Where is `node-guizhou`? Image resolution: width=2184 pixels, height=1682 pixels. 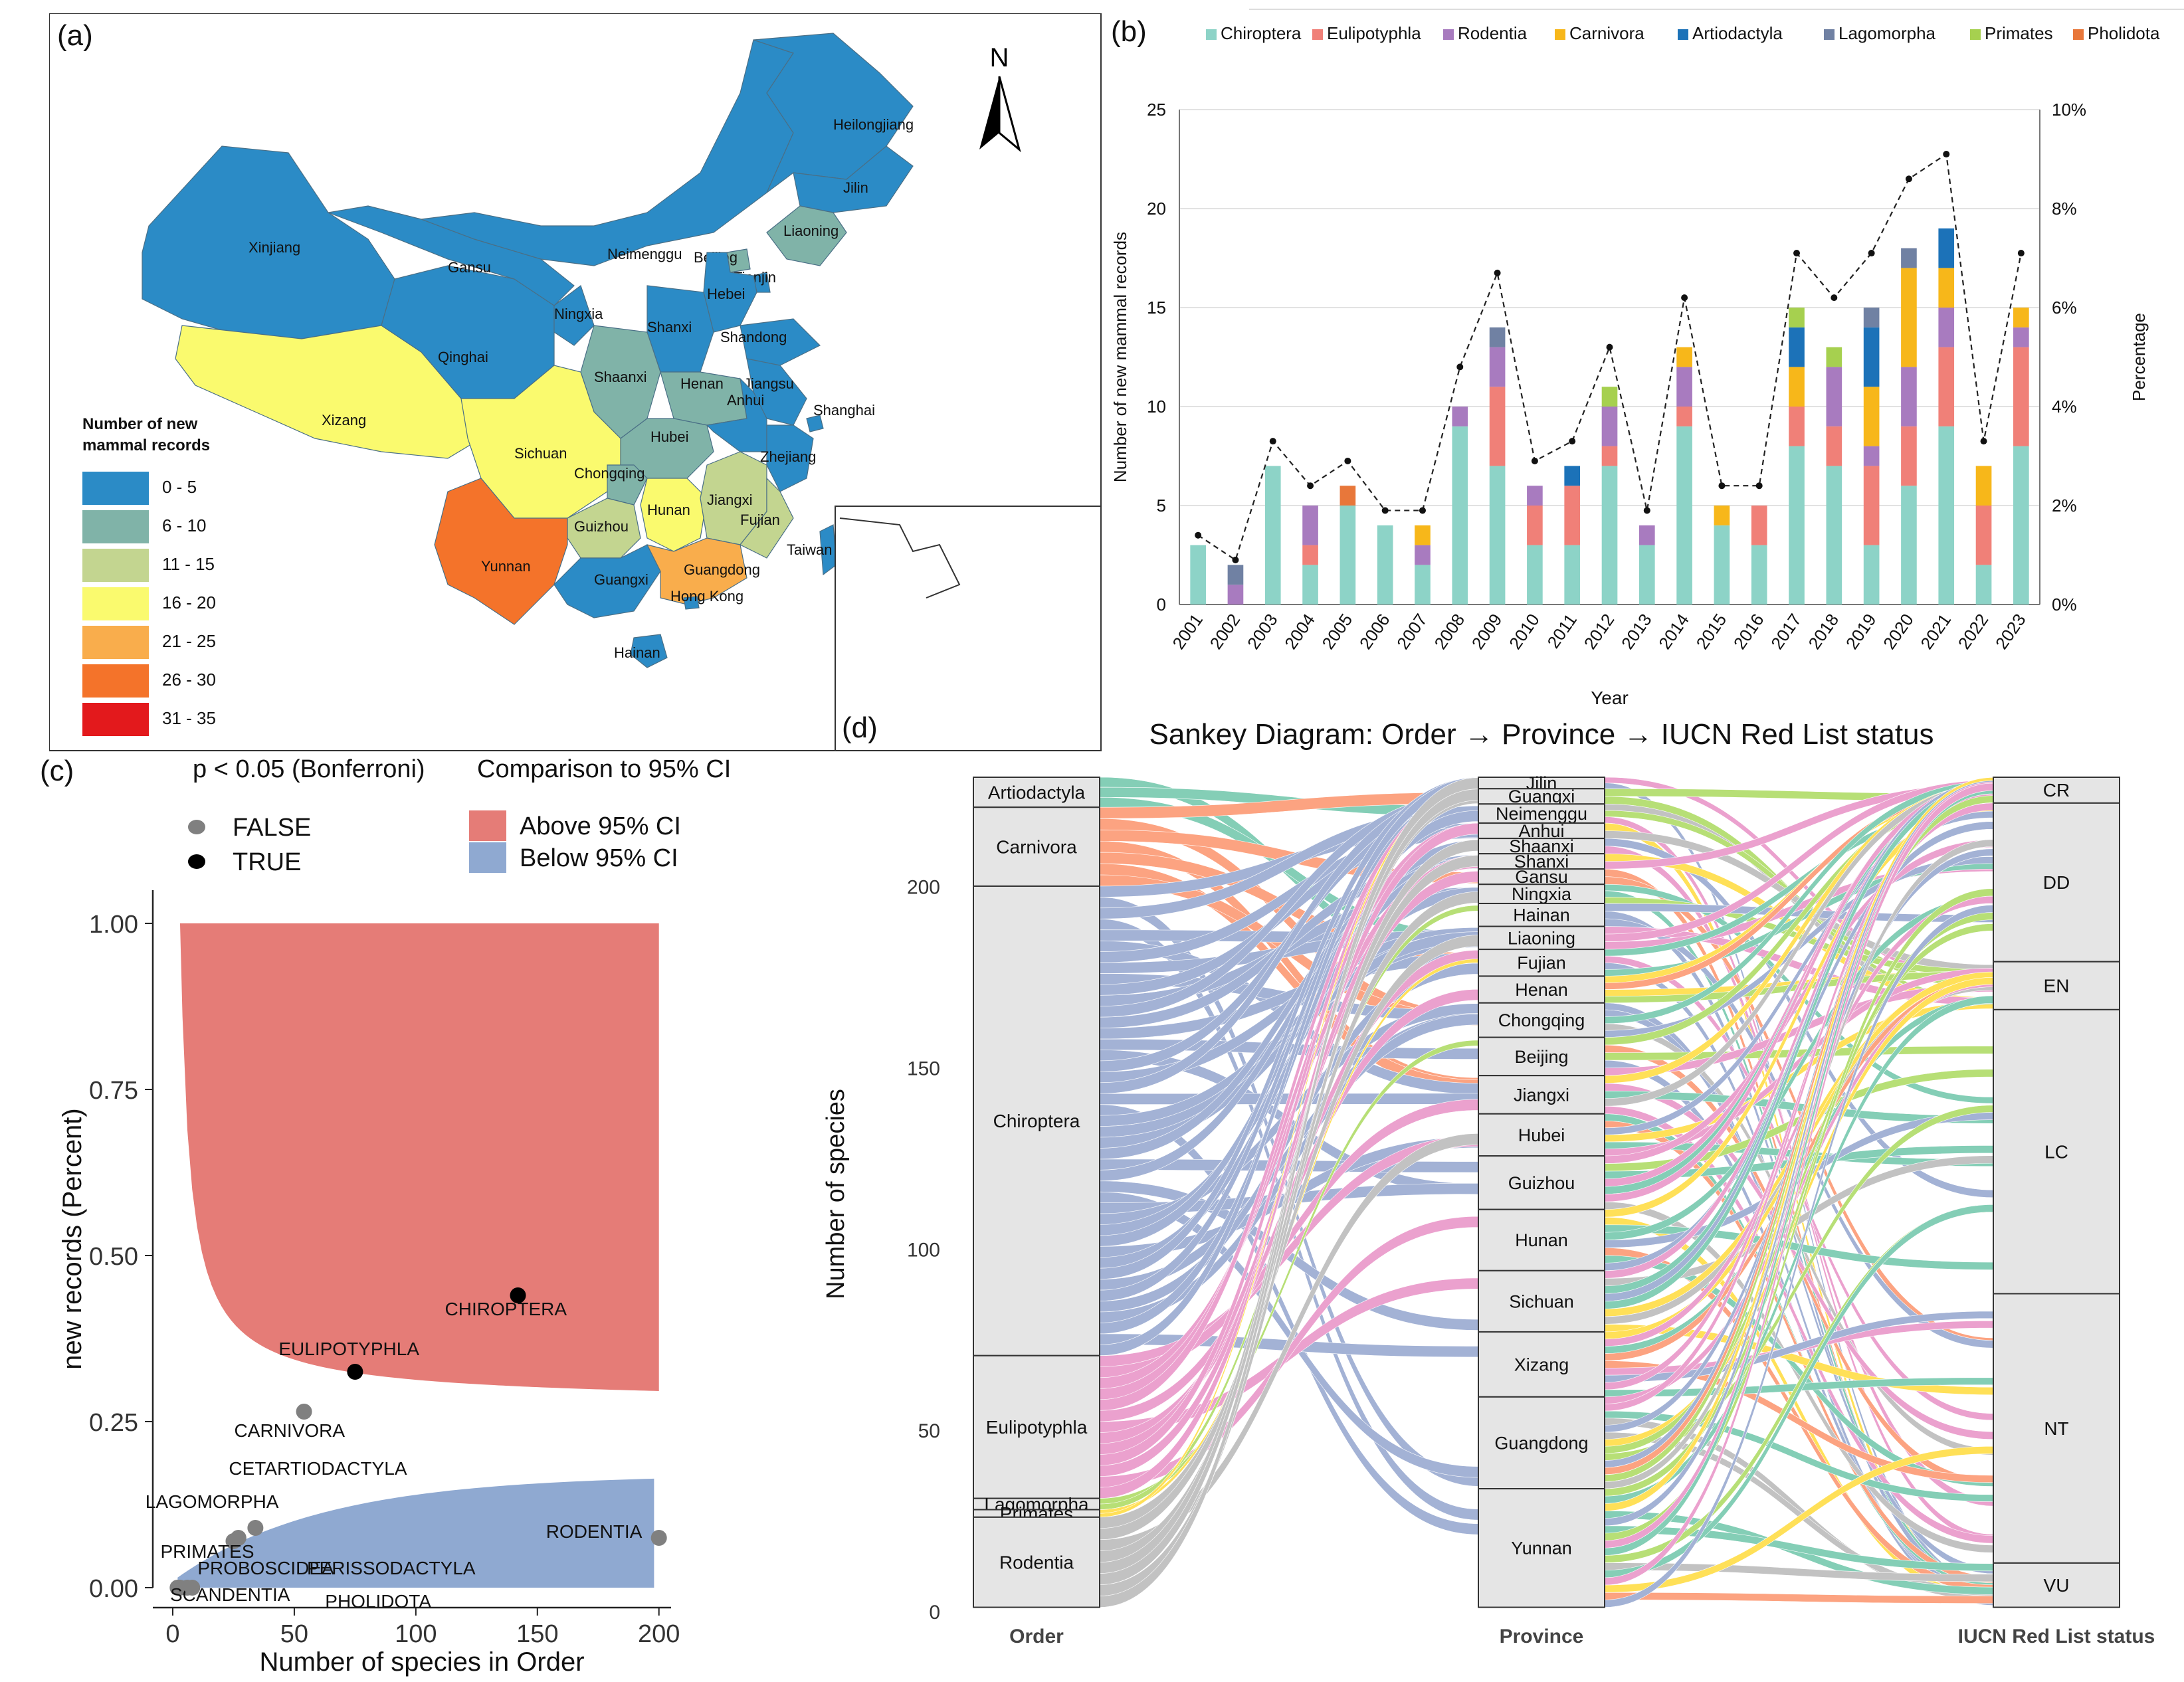
node-guizhou is located at coordinates (1541, 1182).